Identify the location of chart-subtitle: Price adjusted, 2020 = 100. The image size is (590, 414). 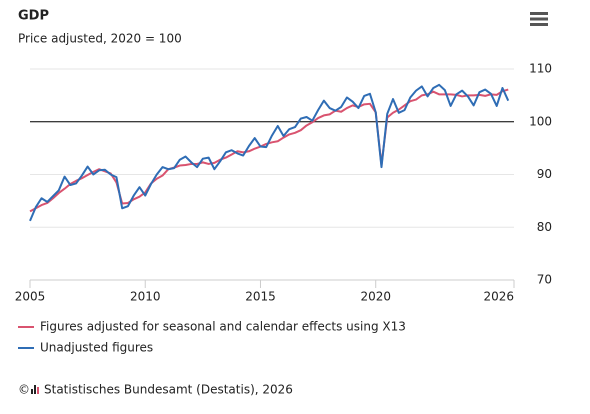
(100, 39).